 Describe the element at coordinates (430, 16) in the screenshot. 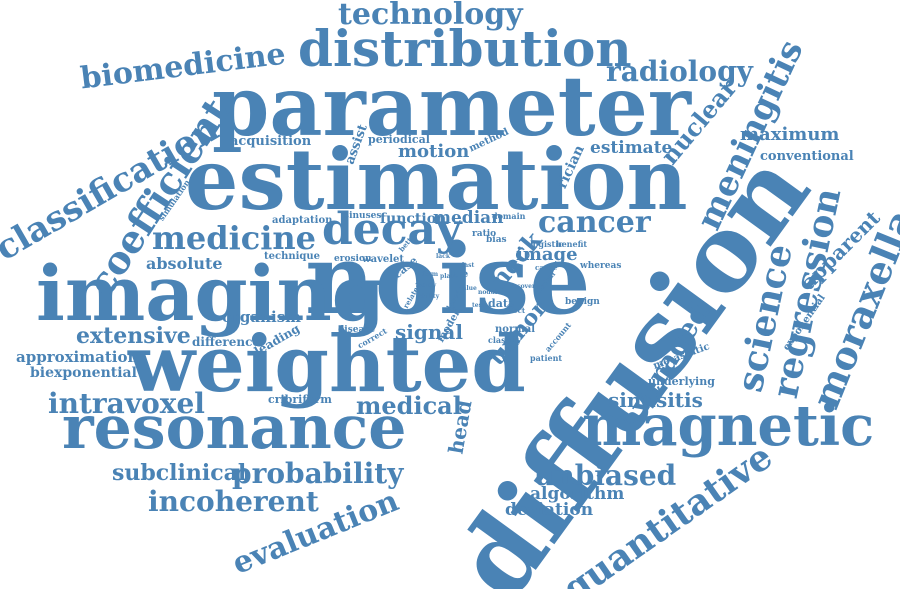

I see `word-technology: technology` at that location.